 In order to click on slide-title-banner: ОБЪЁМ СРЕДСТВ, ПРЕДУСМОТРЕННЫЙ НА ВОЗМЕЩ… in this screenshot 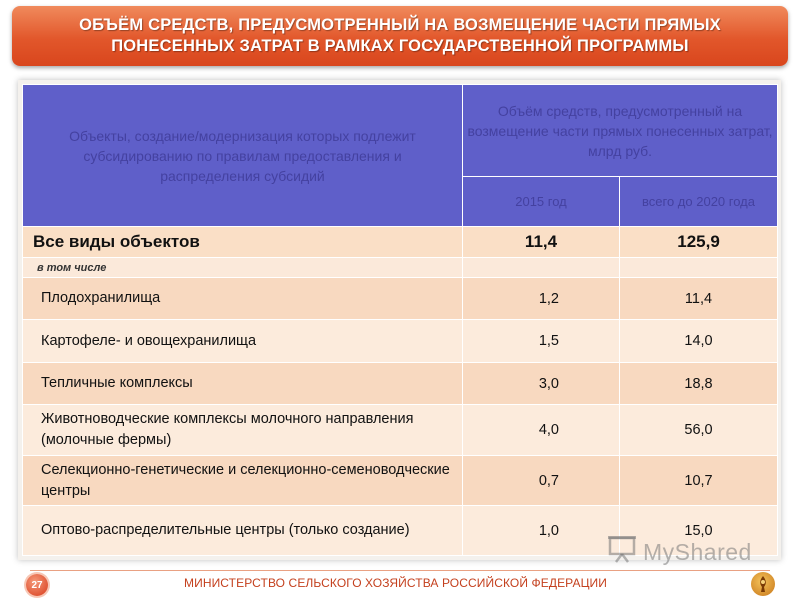, I will do `click(400, 36)`.